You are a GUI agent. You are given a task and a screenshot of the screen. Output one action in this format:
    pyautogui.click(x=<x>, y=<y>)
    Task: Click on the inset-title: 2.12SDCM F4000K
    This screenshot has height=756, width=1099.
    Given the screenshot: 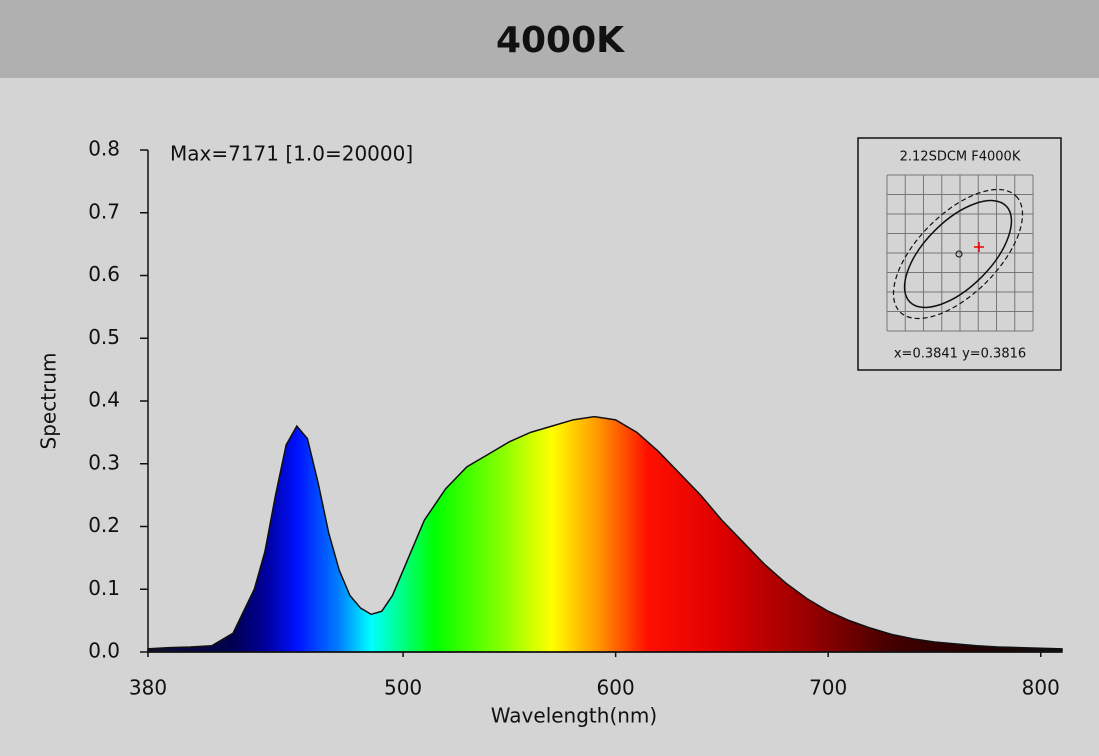 What is the action you would take?
    pyautogui.click(x=960, y=157)
    